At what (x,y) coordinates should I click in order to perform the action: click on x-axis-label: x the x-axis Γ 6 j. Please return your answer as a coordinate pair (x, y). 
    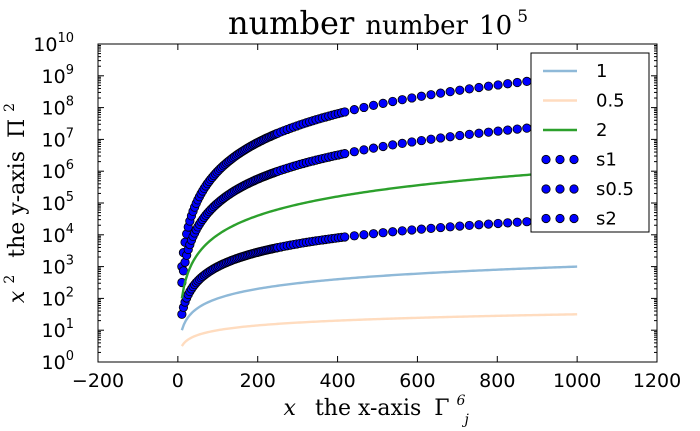
    Looking at the image, I should click on (378, 407).